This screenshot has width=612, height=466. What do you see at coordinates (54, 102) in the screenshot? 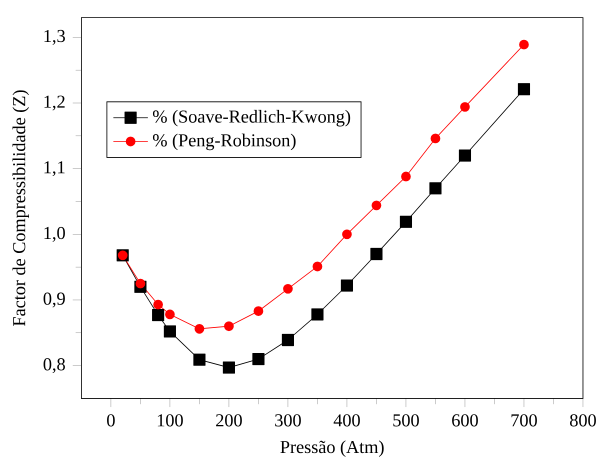
I see `y-tick-label: 1,2` at bounding box center [54, 102].